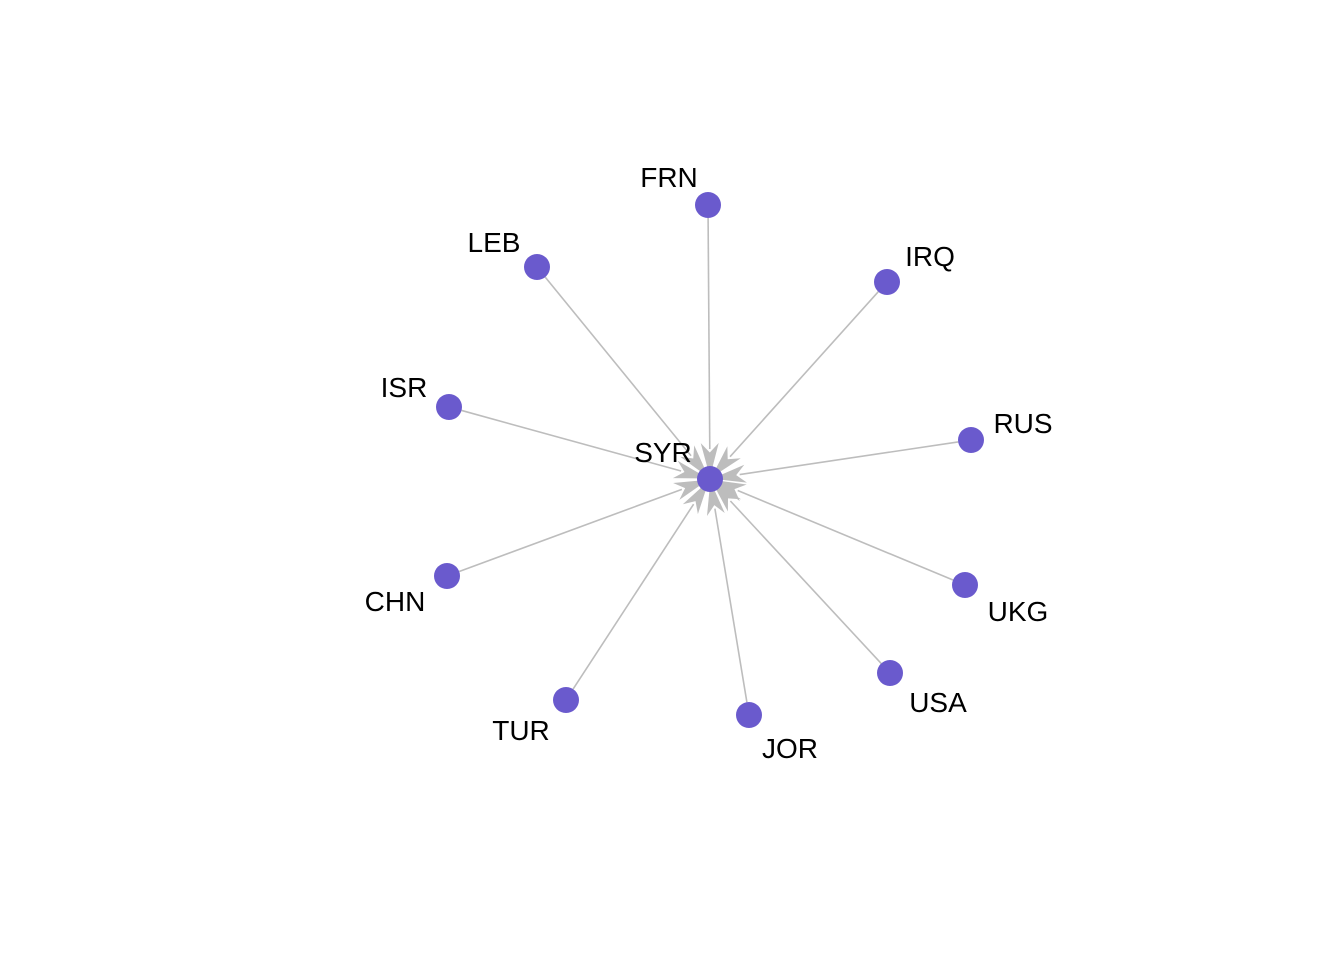  What do you see at coordinates (709, 333) in the screenshot?
I see `edge-frn-syr` at bounding box center [709, 333].